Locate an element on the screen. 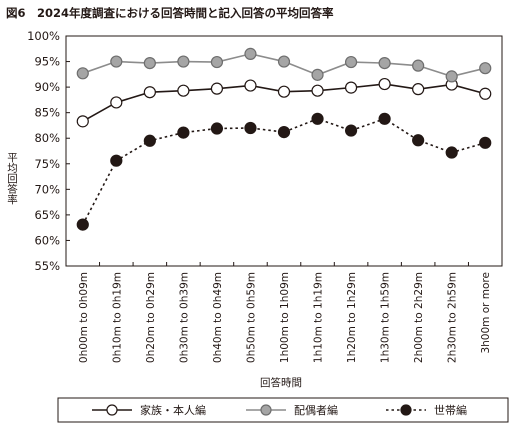 The width and height of the screenshot is (516, 429). x-tick-label: 1h00m to 1h09m is located at coordinates (285, 317).